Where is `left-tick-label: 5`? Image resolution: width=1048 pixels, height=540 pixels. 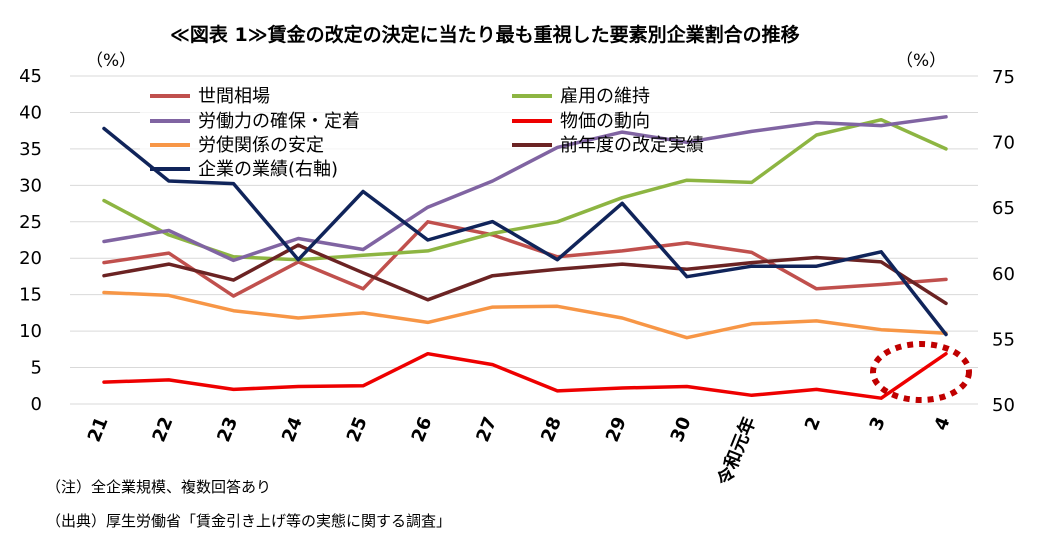 left-tick-label: 5 is located at coordinates (36, 368).